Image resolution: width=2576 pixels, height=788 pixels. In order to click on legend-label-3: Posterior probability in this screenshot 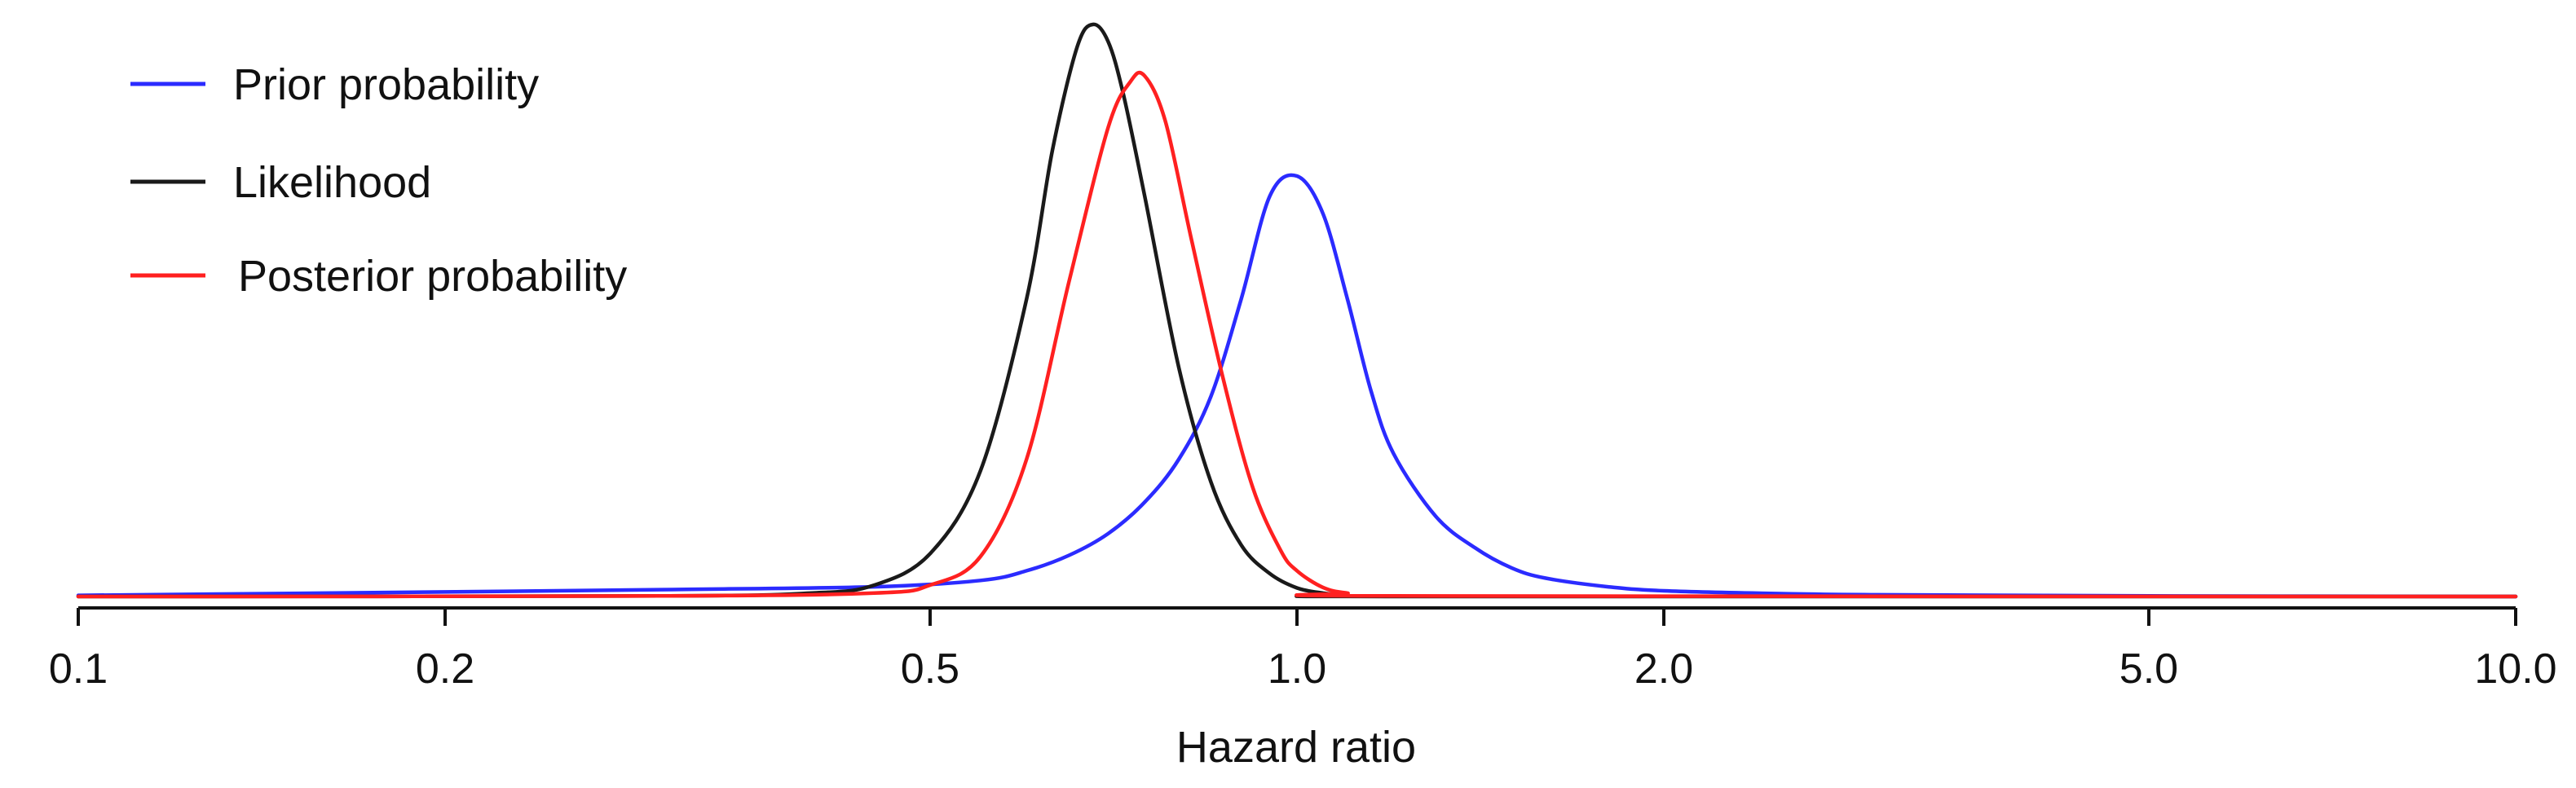, I will do `click(432, 277)`.